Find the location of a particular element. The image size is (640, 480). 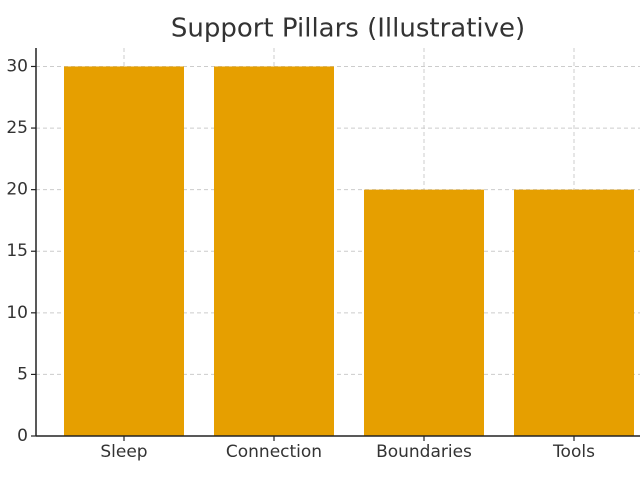

y-tick-label: 30 is located at coordinates (17, 66).